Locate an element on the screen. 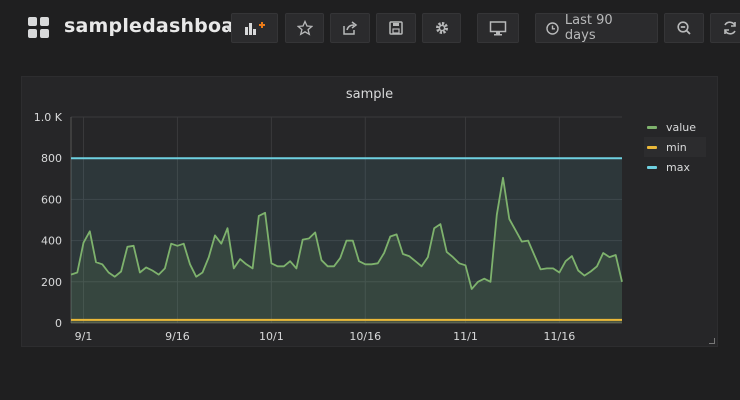 The image size is (740, 400). zoom-out-icon is located at coordinates (684, 28).